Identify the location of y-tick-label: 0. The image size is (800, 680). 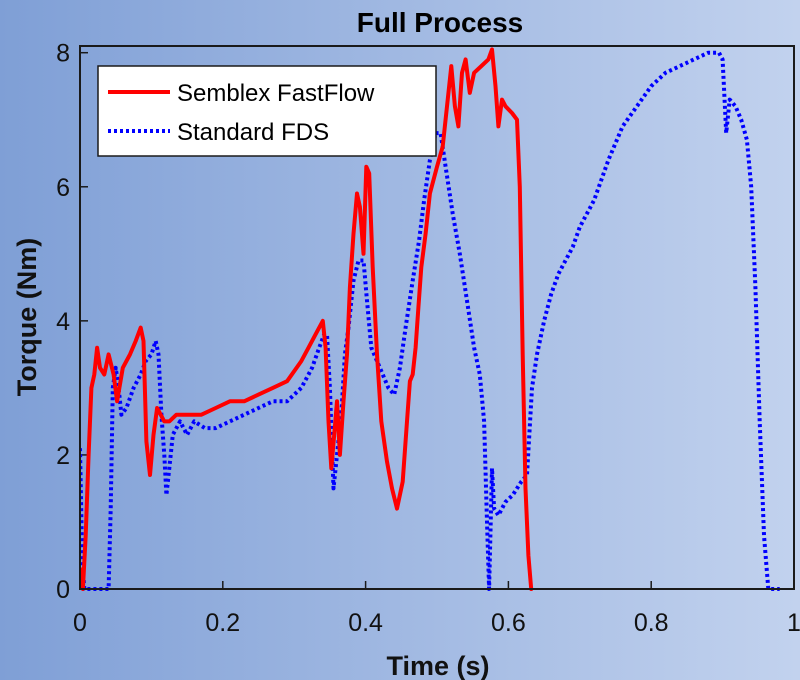
(63, 590).